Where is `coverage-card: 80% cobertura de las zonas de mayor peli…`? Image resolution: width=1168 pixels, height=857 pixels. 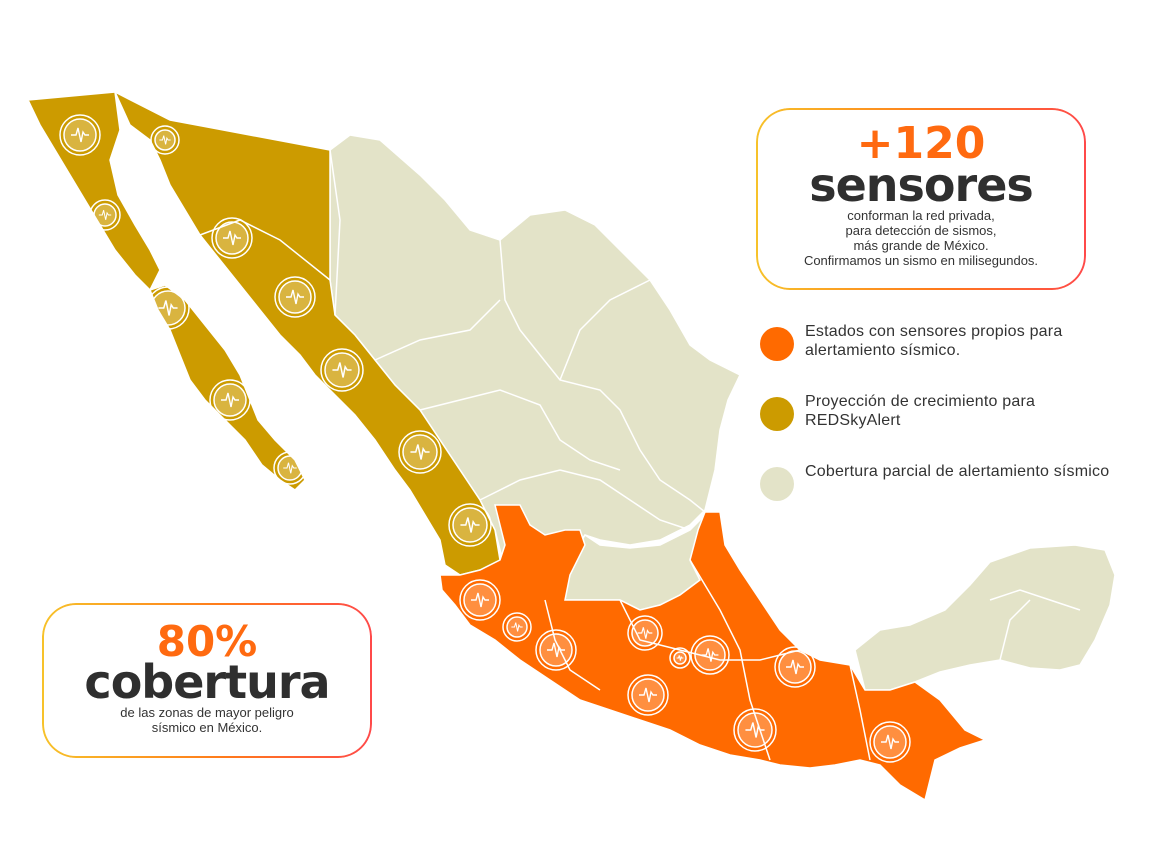
coverage-card: 80% cobertura de las zonas de mayor peli… is located at coordinates (207, 680).